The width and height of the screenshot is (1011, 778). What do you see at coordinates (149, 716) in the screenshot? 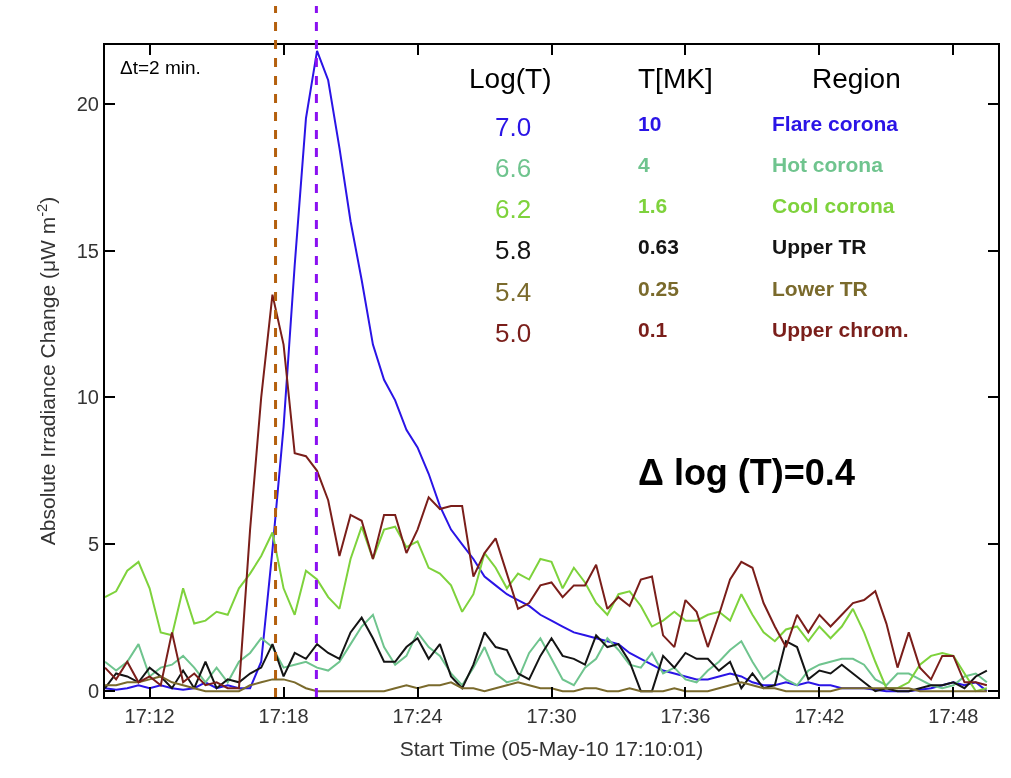
I see `x-tick-label: 17:12` at bounding box center [149, 716].